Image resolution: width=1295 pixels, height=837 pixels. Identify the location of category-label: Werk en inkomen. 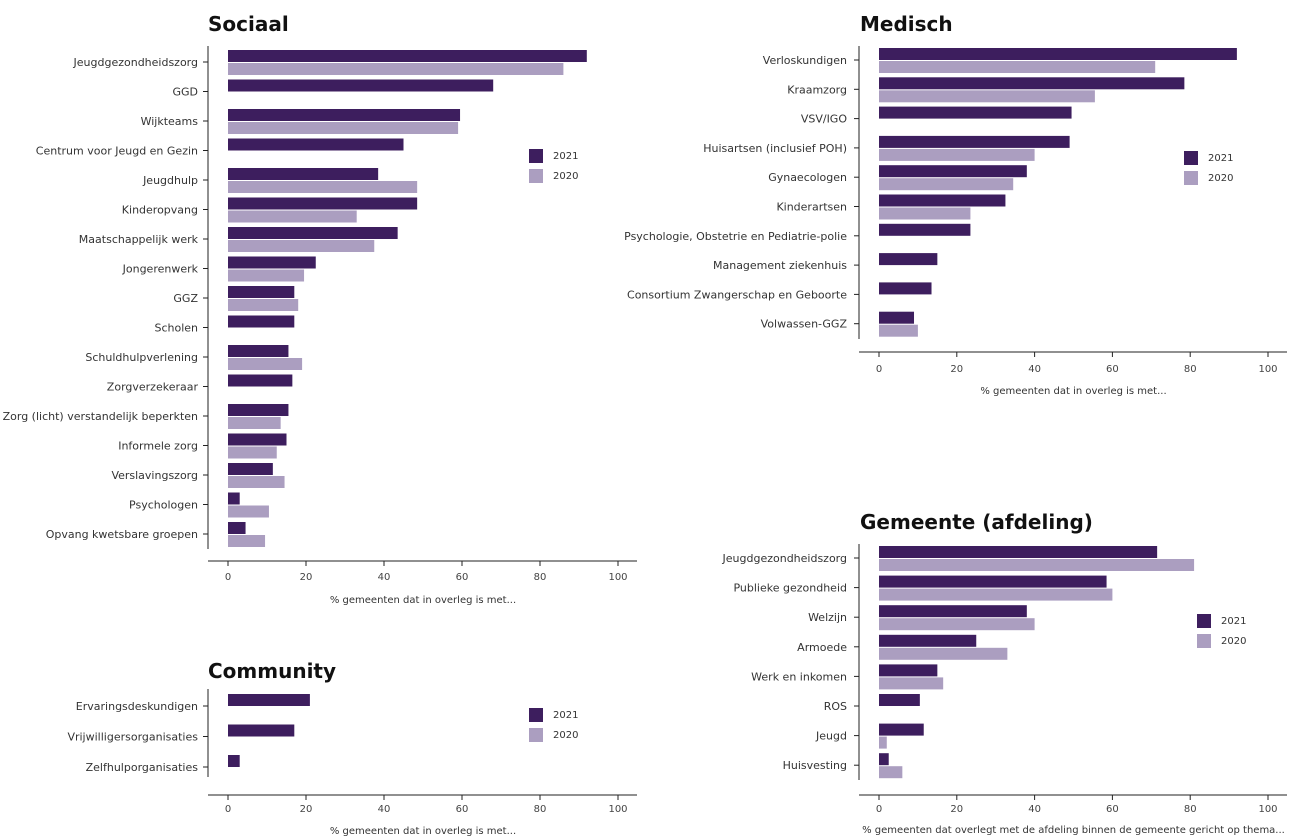
(799, 676).